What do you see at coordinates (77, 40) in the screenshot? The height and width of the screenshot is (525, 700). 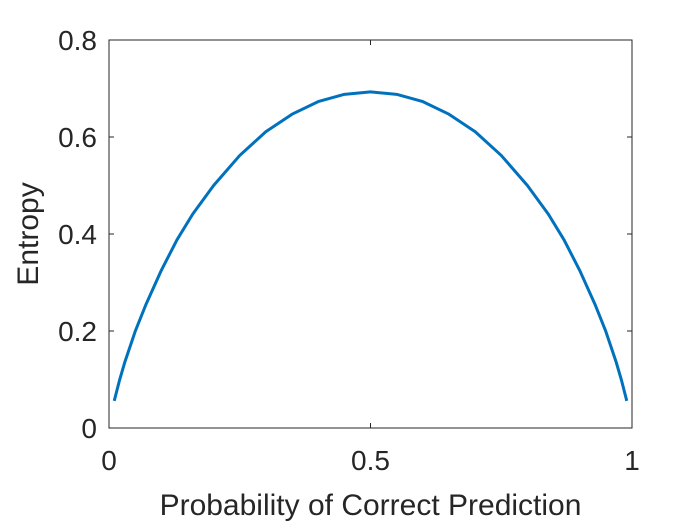 I see `y-tick-label: 0.8` at bounding box center [77, 40].